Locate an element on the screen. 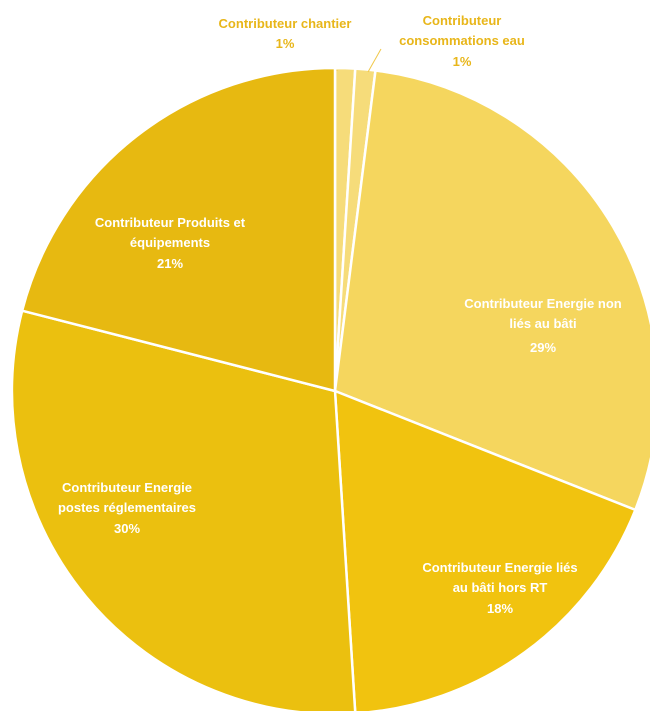 This screenshot has width=650, height=711. slice-category-label: Contributeur Energie non liés au bâti is located at coordinates (543, 313).